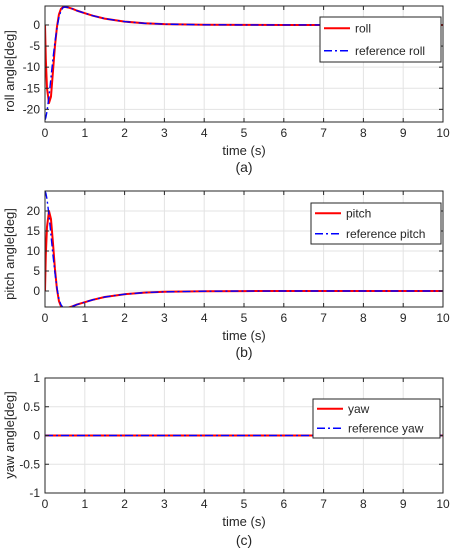  I want to click on y-axis-label: roll angle[deg], so click(9, 71).